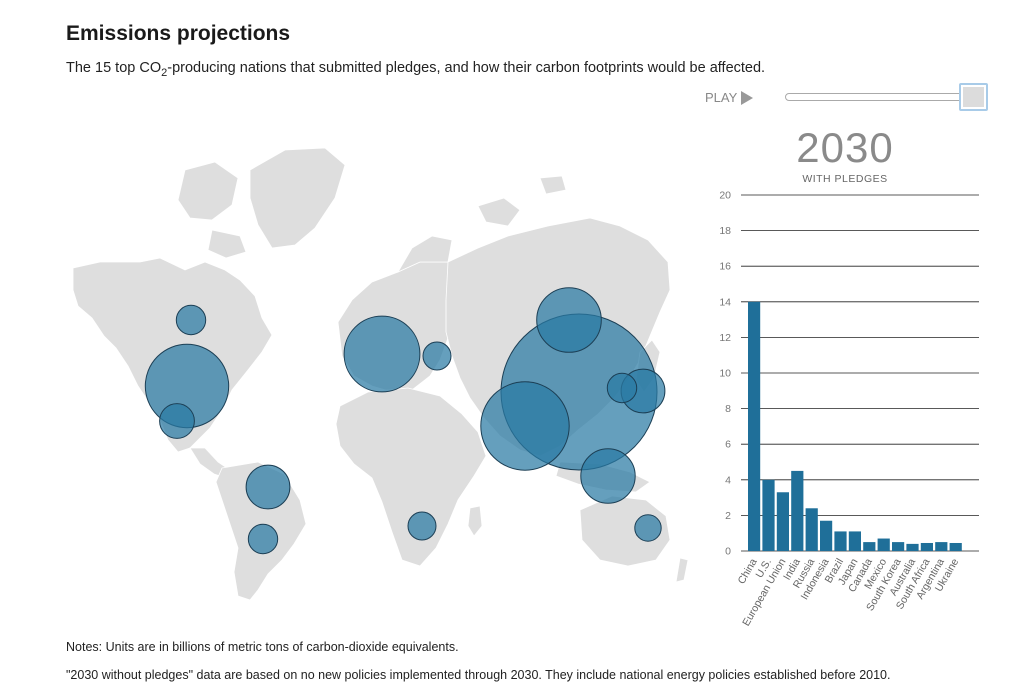  Describe the element at coordinates (425, 254) in the screenshot. I see `landmass-scandinavia` at that location.